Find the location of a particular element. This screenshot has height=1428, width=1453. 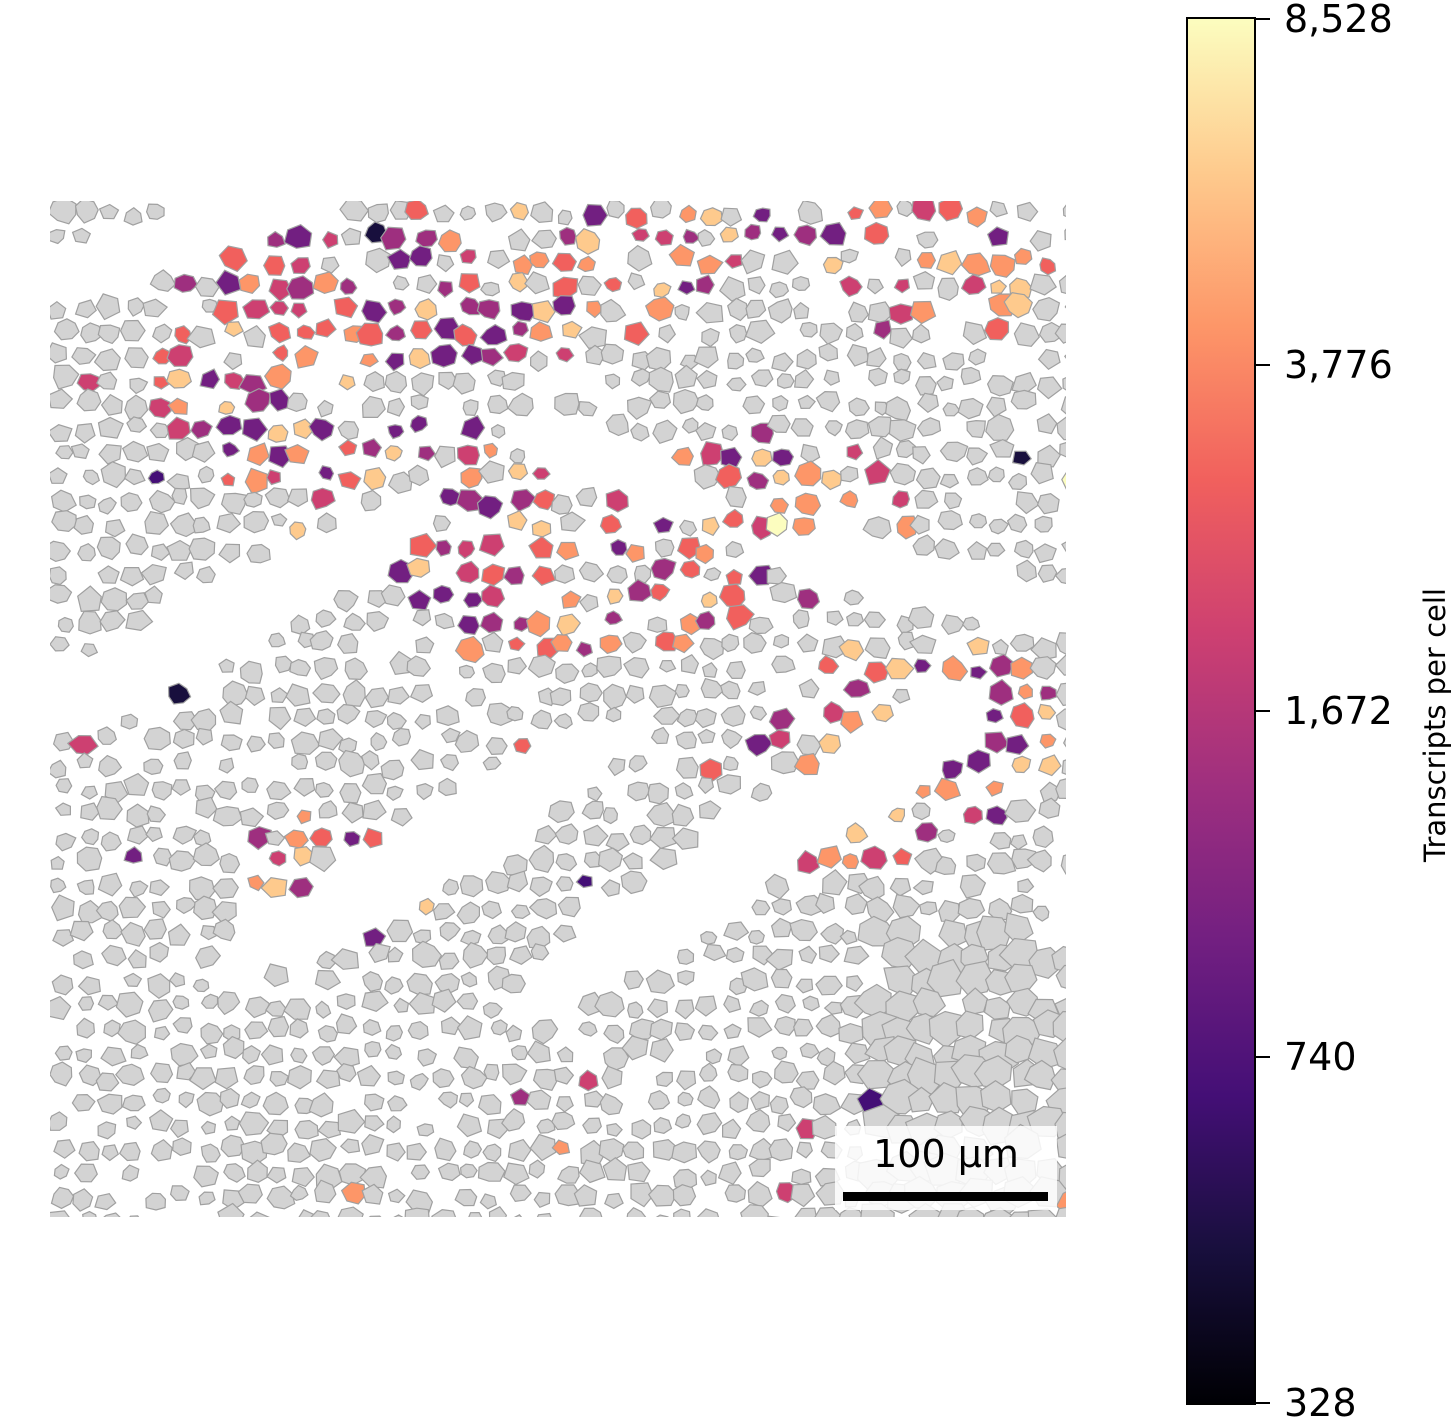

colorbar is located at coordinates (1221, 711).